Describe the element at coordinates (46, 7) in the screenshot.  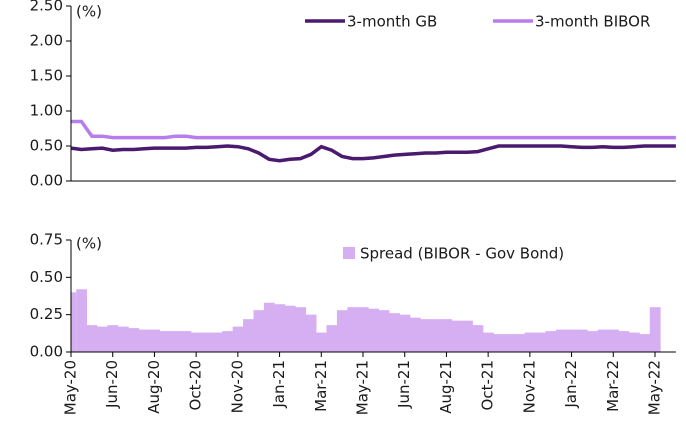
I see `y-tick-label: 2.50` at that location.